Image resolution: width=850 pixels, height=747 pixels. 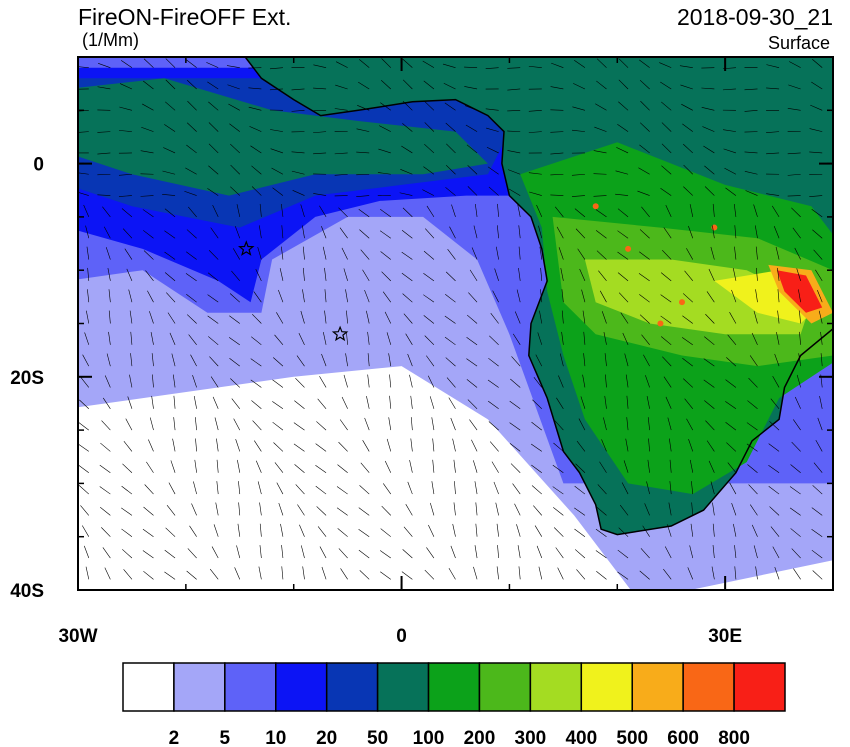 What do you see at coordinates (38, 165) in the screenshot?
I see `lat-tick-label: 0` at bounding box center [38, 165].